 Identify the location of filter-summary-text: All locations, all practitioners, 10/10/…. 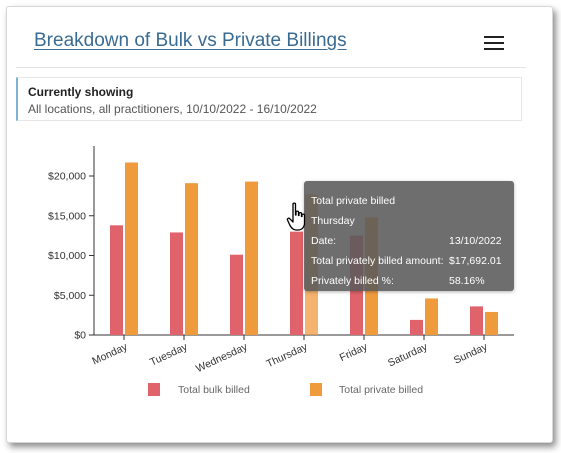
(172, 109).